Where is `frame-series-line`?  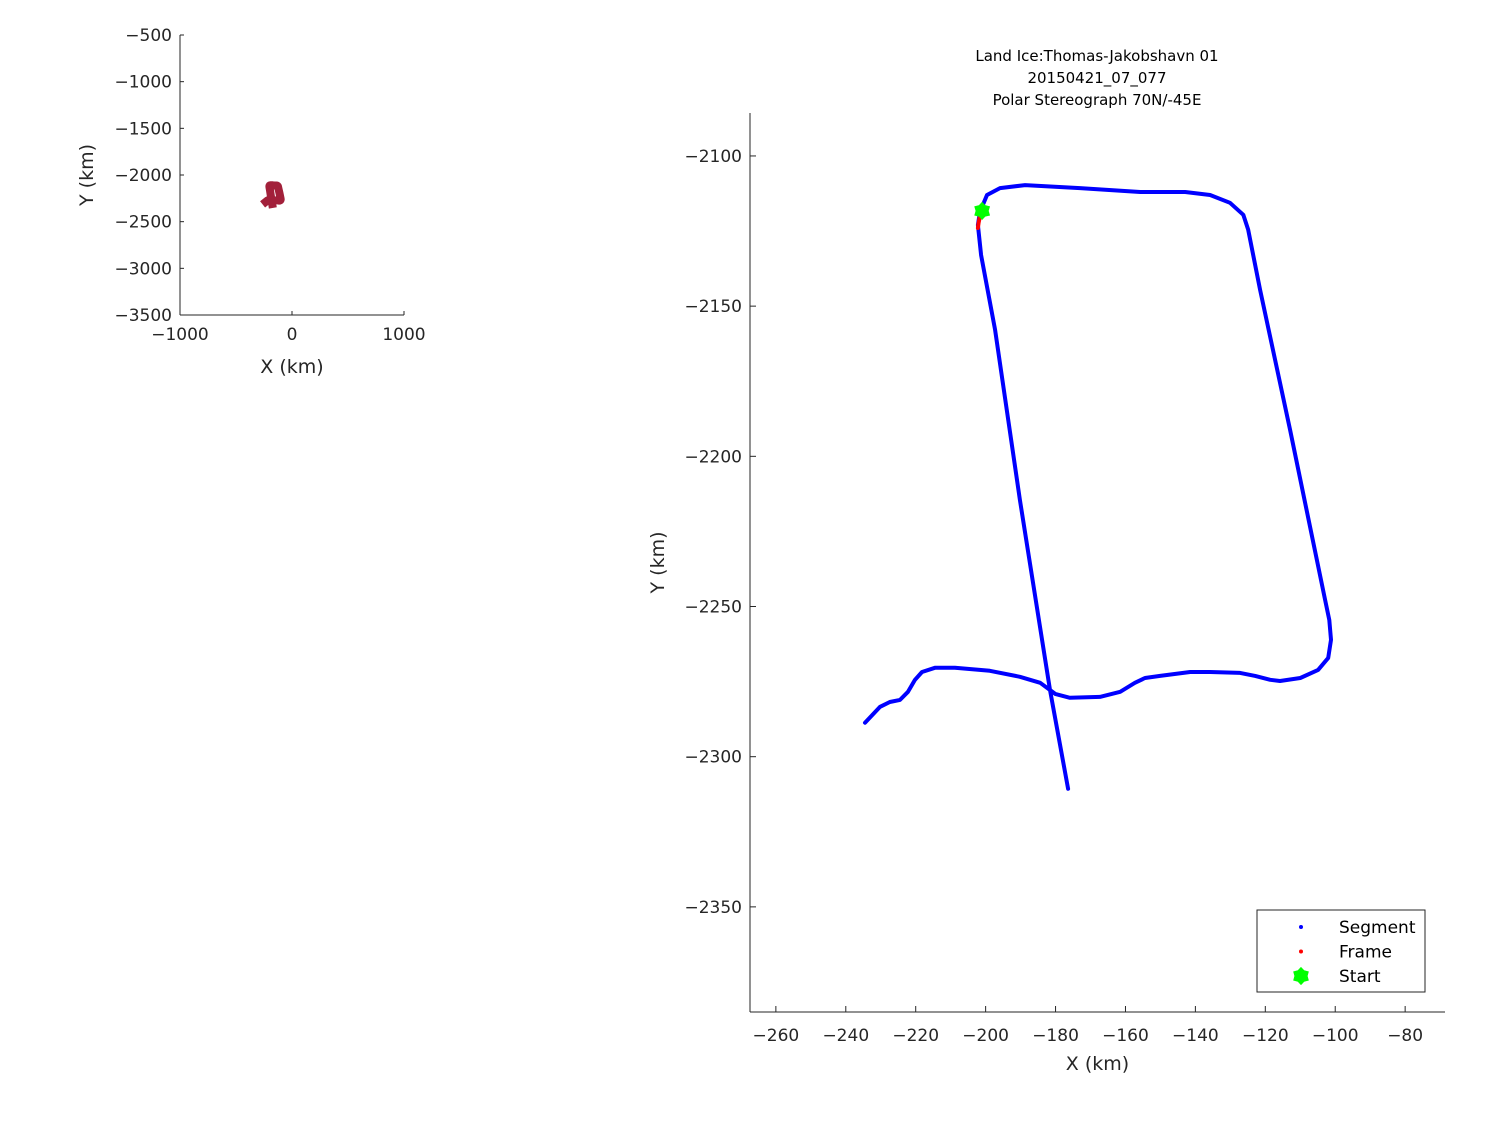
frame-series-line is located at coordinates (978, 222).